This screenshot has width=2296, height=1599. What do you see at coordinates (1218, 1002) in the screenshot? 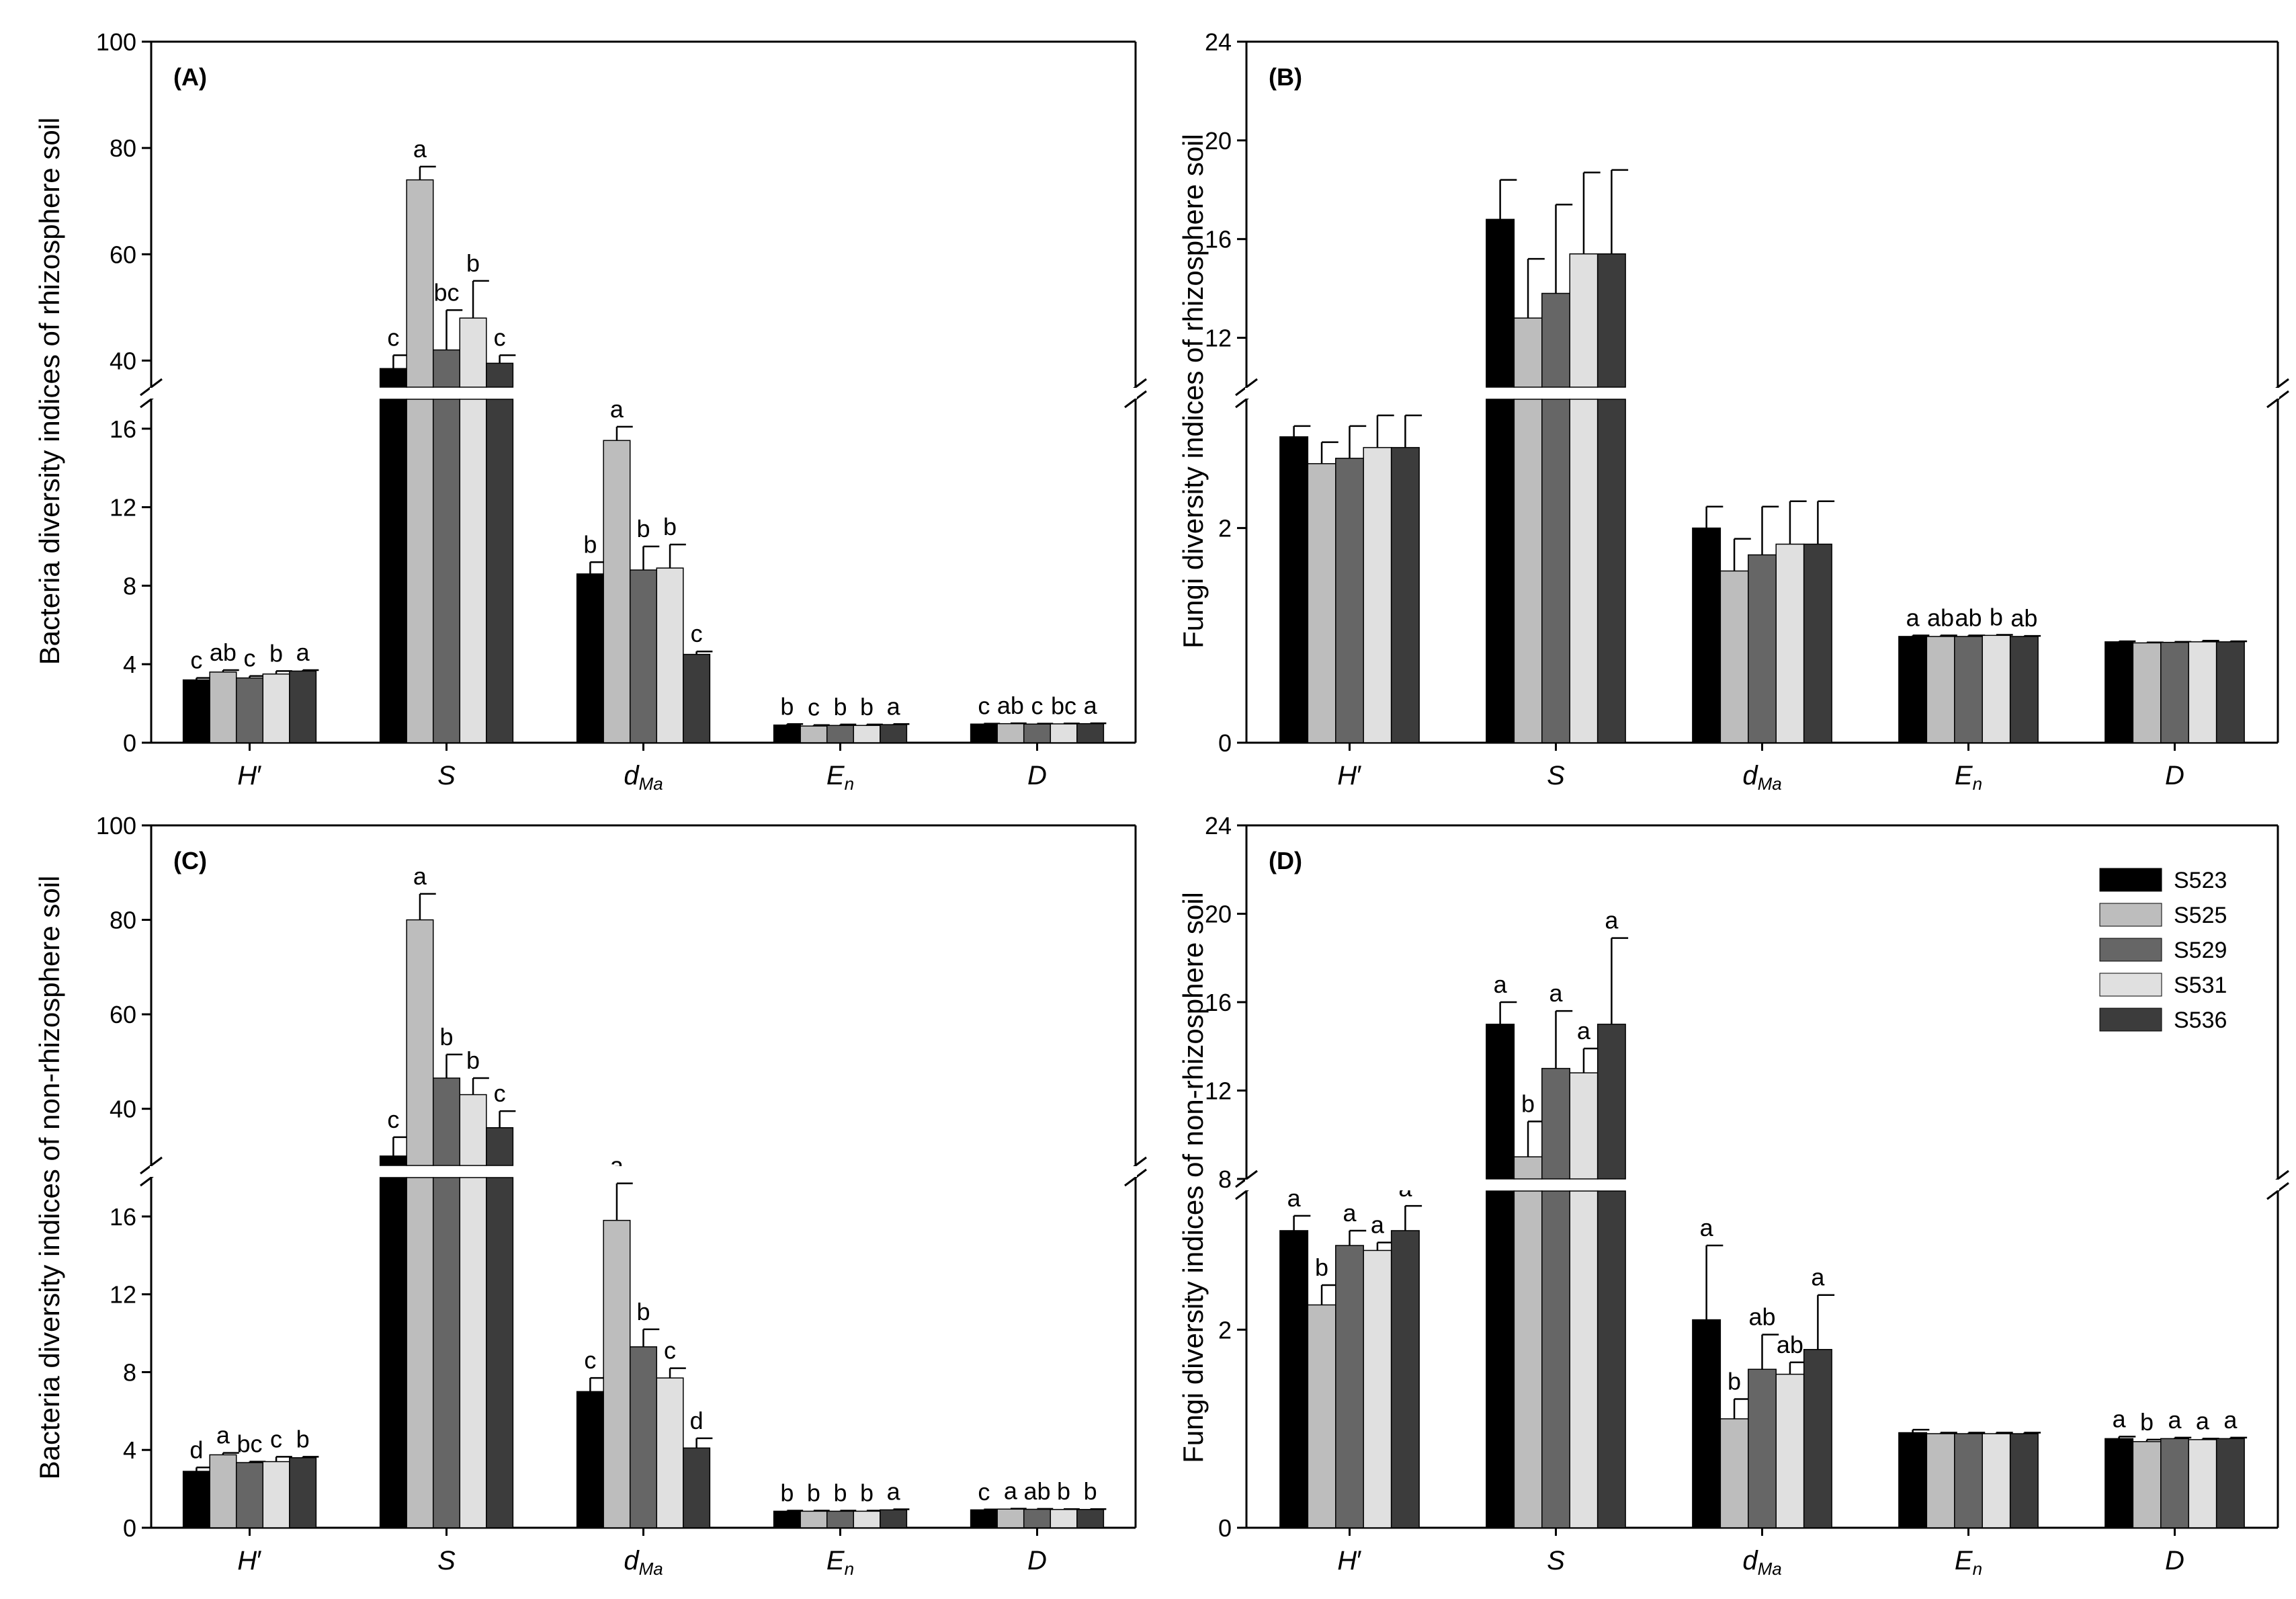
I see `panel-d-y-tick-label: 16` at bounding box center [1218, 1002].